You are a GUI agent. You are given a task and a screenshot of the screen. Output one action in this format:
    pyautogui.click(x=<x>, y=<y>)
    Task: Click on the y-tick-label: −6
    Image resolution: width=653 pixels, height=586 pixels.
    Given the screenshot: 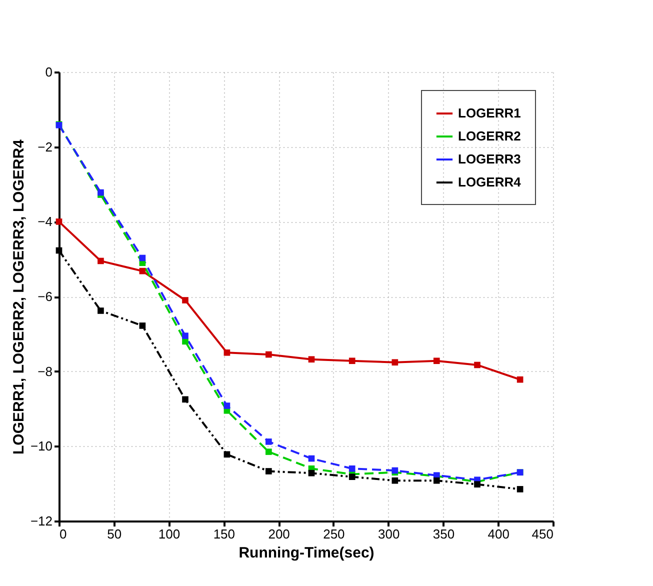 What is the action you would take?
    pyautogui.click(x=45, y=296)
    